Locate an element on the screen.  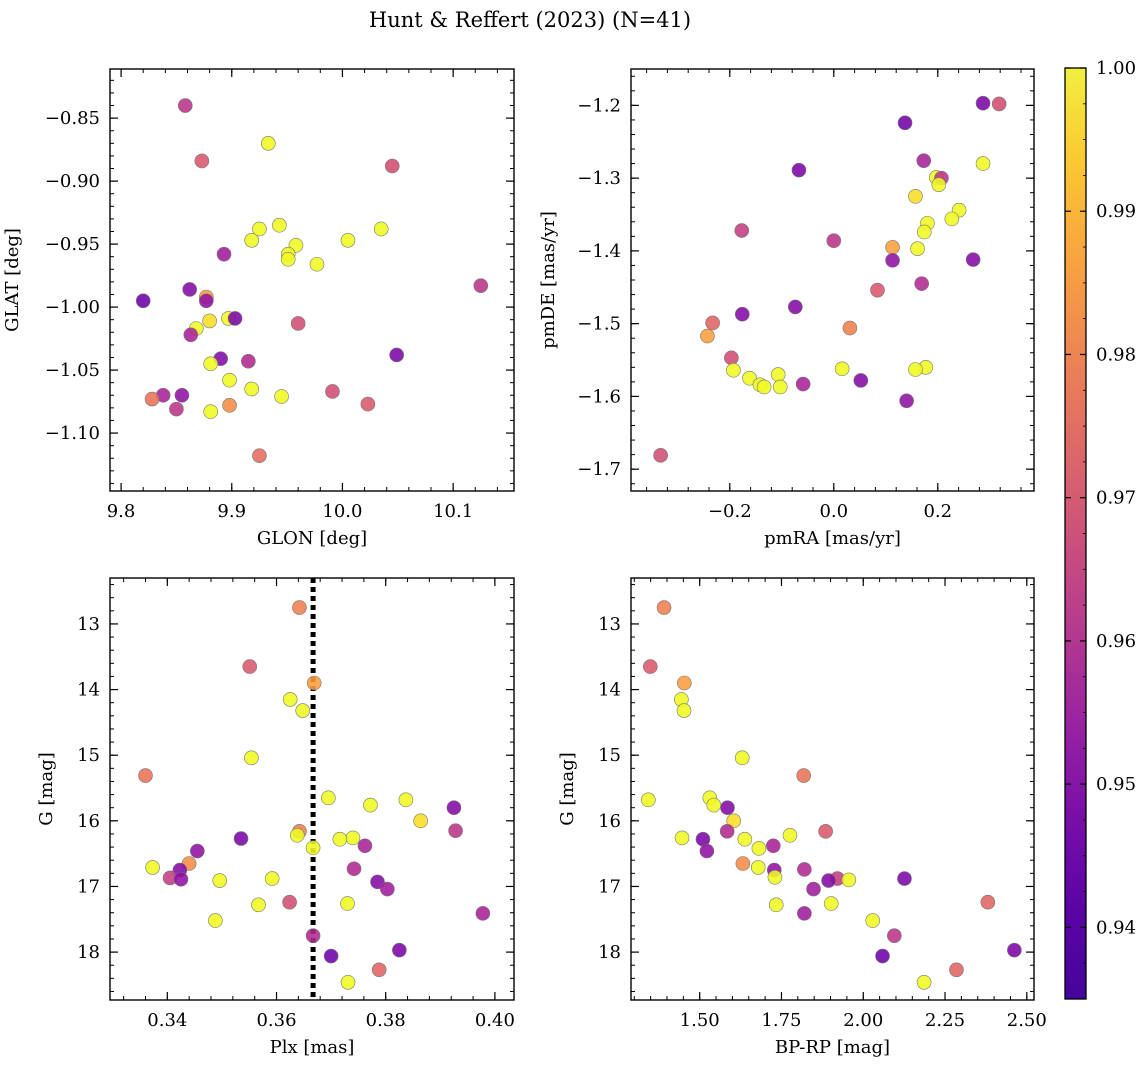
x-axis-label: pmRA [mas/yr] is located at coordinates (832, 538).